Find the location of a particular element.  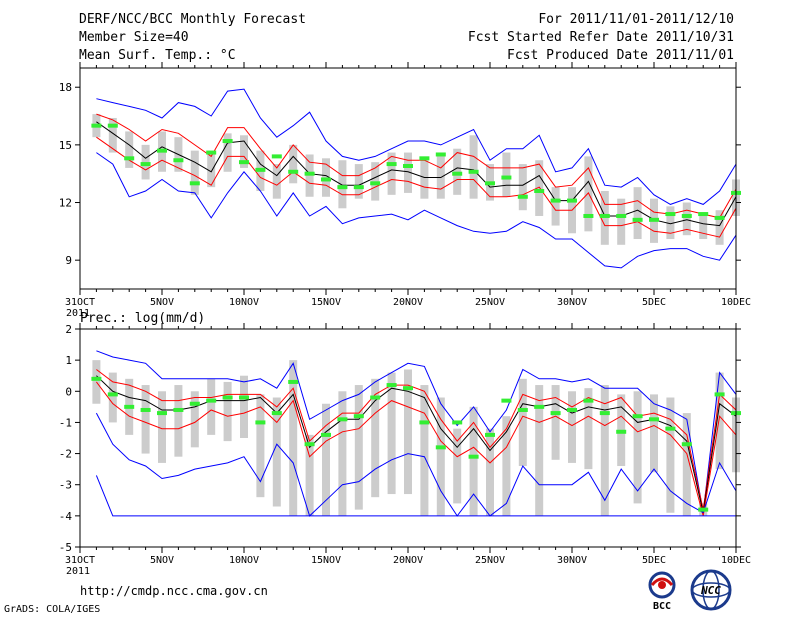

panel2-x-tick-label: 10DEC is located at coordinates (736, 560).